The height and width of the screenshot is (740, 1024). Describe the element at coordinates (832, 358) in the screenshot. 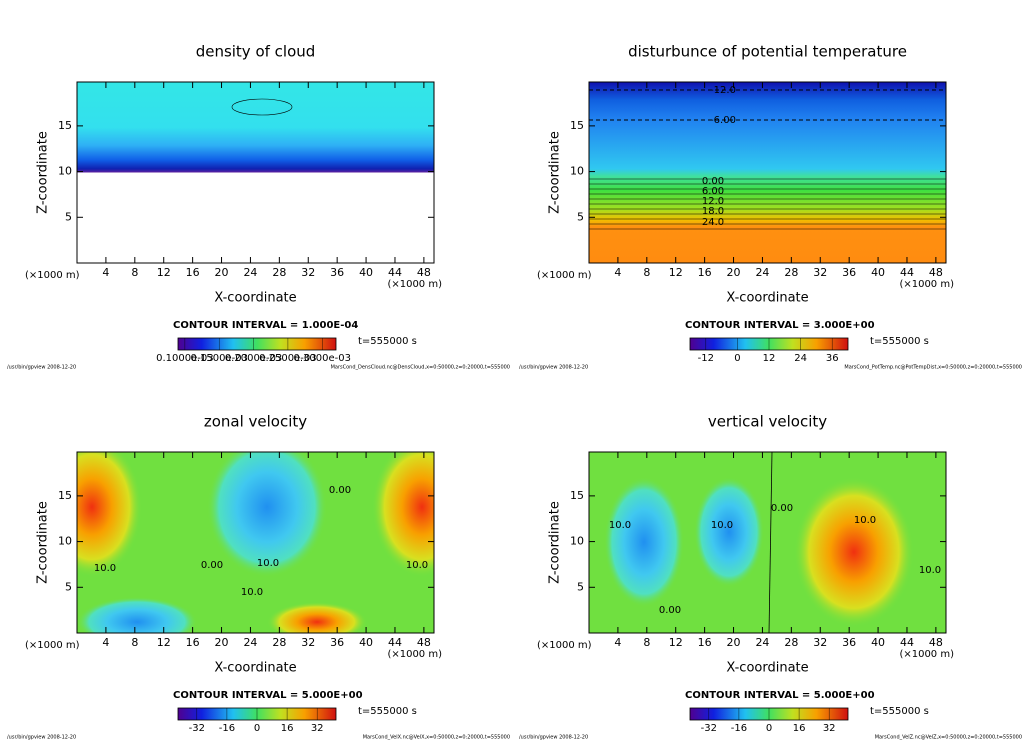

I see `colorbar-tick-label: 36` at that location.